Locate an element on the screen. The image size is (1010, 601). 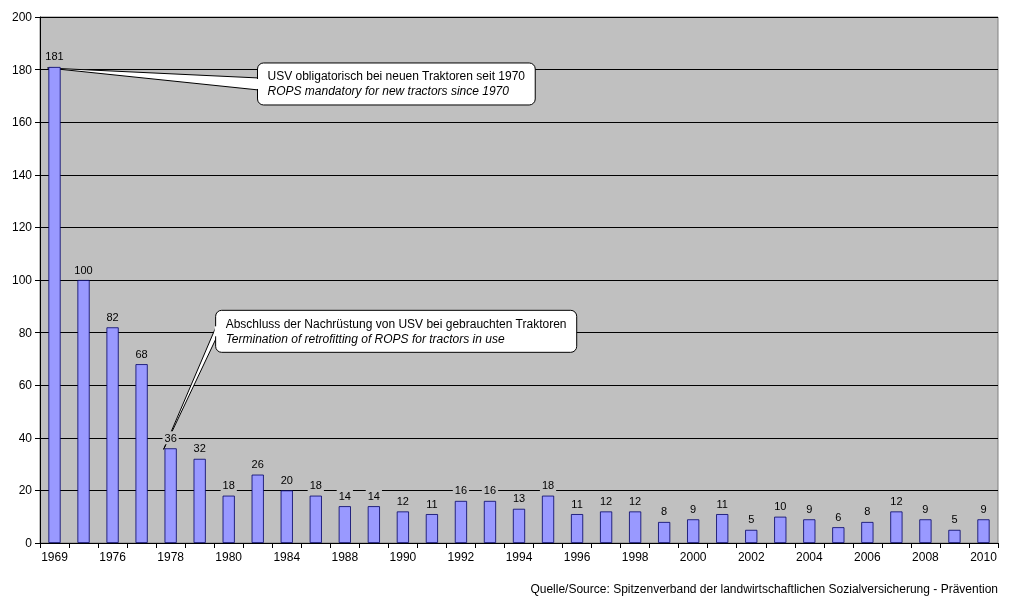
data-label: 100 is located at coordinates (83, 269).